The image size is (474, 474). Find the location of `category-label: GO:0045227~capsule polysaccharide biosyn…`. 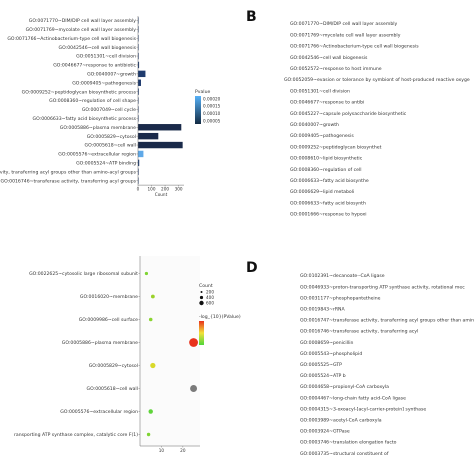

category-label: GO:0045227~capsule polysaccharide biosyn… is located at coordinates (348, 114).